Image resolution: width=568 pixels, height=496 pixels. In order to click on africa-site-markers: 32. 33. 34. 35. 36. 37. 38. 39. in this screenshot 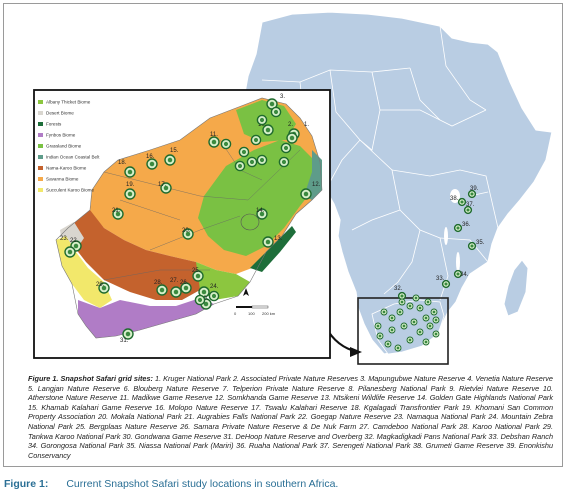, I will do `click(439, 243)`.